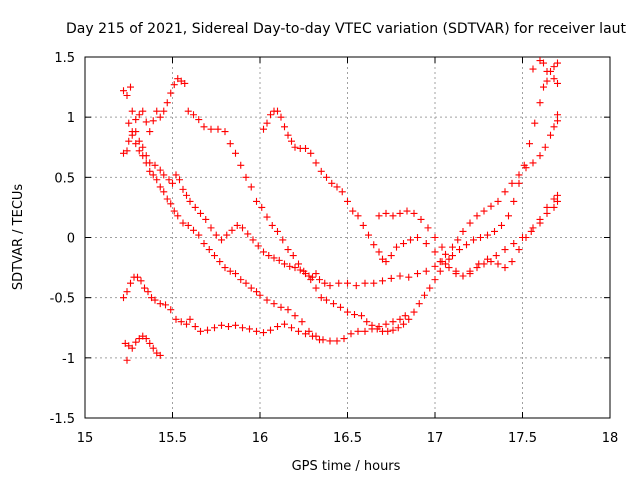 The width and height of the screenshot is (640, 480). What do you see at coordinates (71, 118) in the screenshot?
I see `y-tick-label: 1` at bounding box center [71, 118].